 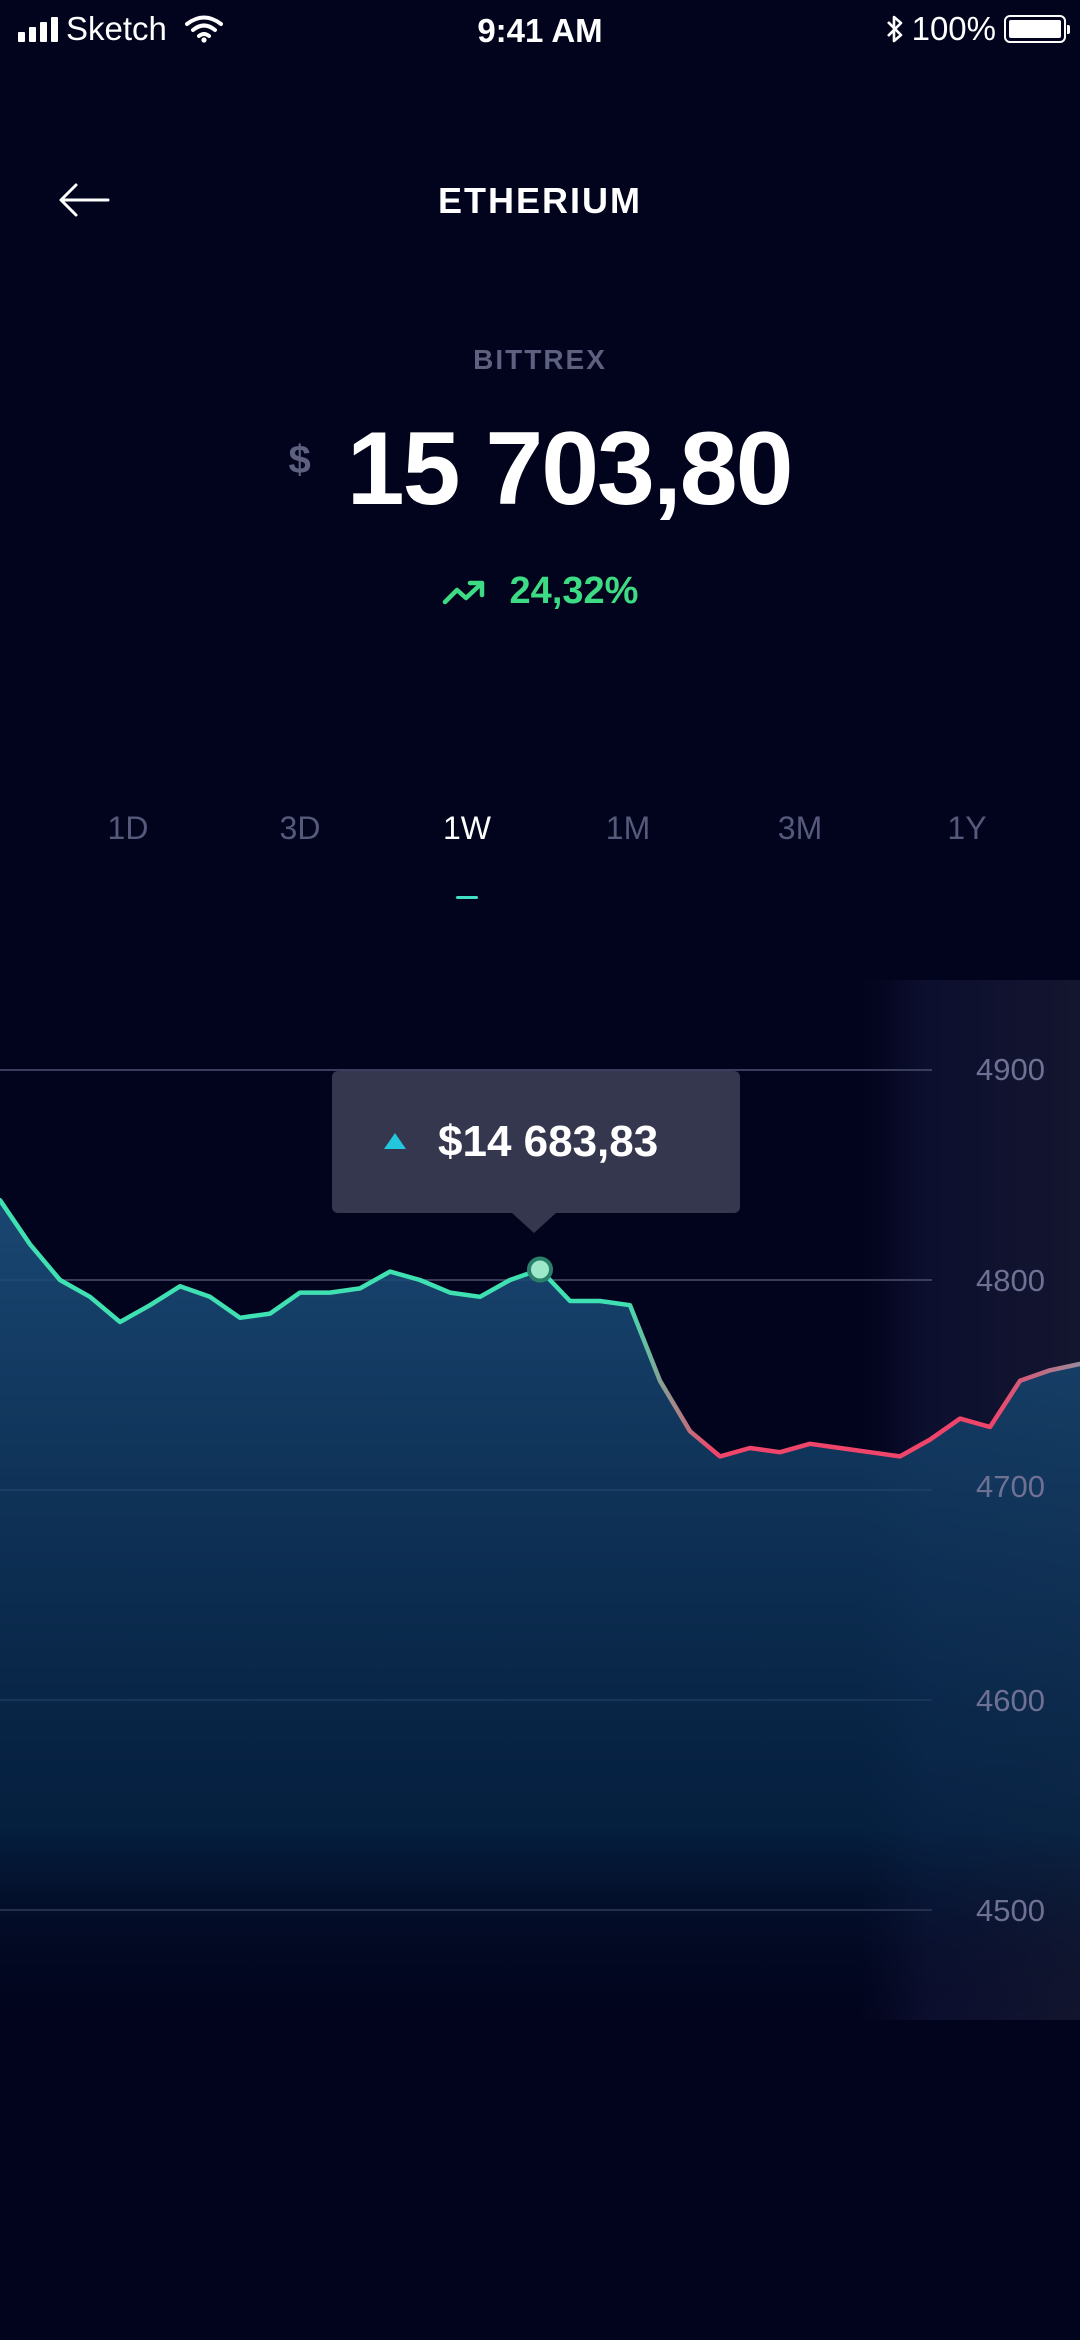 I want to click on bluetooth-icon, so click(x=894, y=29).